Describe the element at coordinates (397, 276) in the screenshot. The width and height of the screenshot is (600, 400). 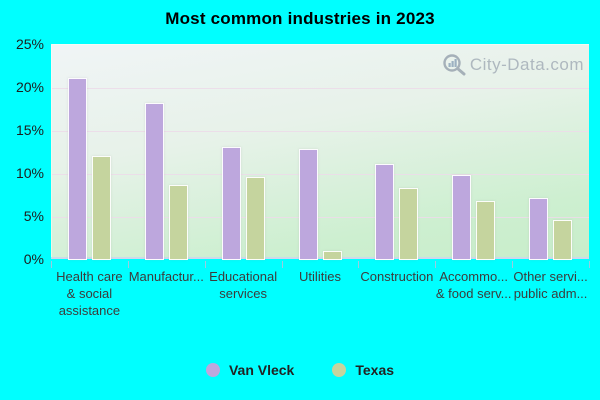
I see `x-axis-label: Construction` at that location.